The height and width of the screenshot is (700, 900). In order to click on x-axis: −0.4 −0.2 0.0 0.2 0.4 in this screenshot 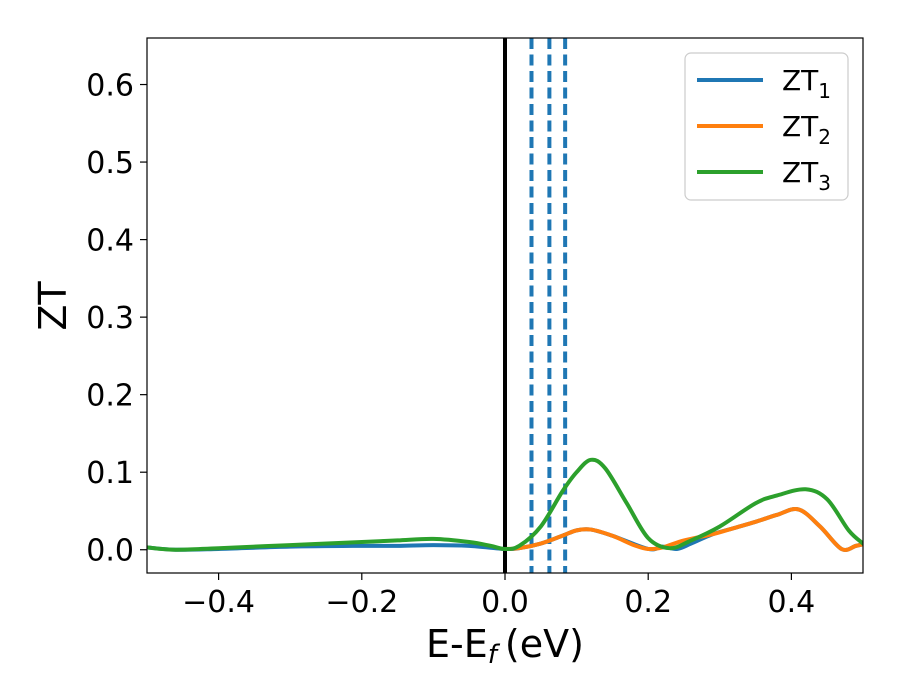, I will do `click(498, 596)`.